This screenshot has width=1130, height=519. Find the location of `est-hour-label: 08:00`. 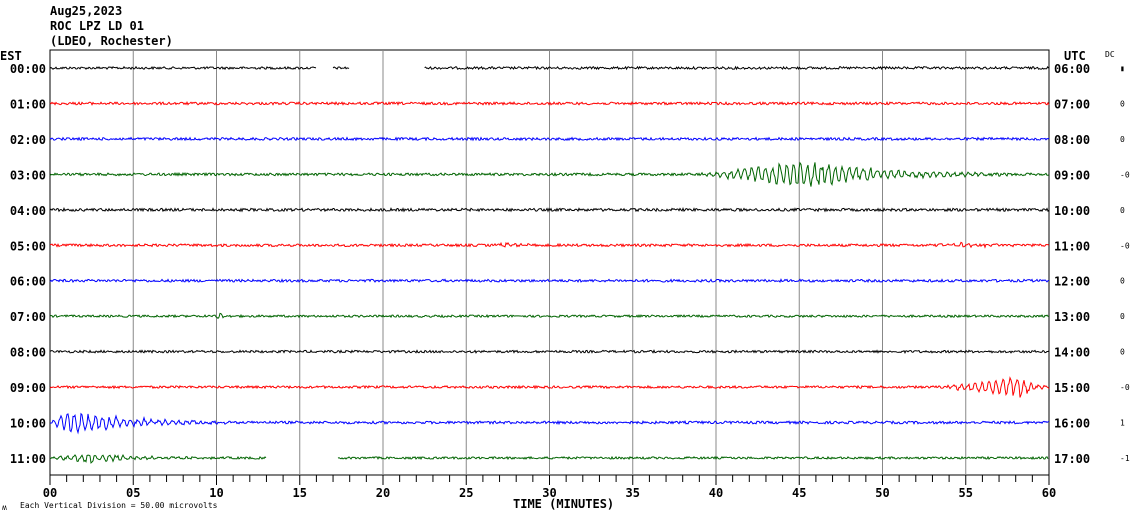

est-hour-label: 08:00 is located at coordinates (28, 353).